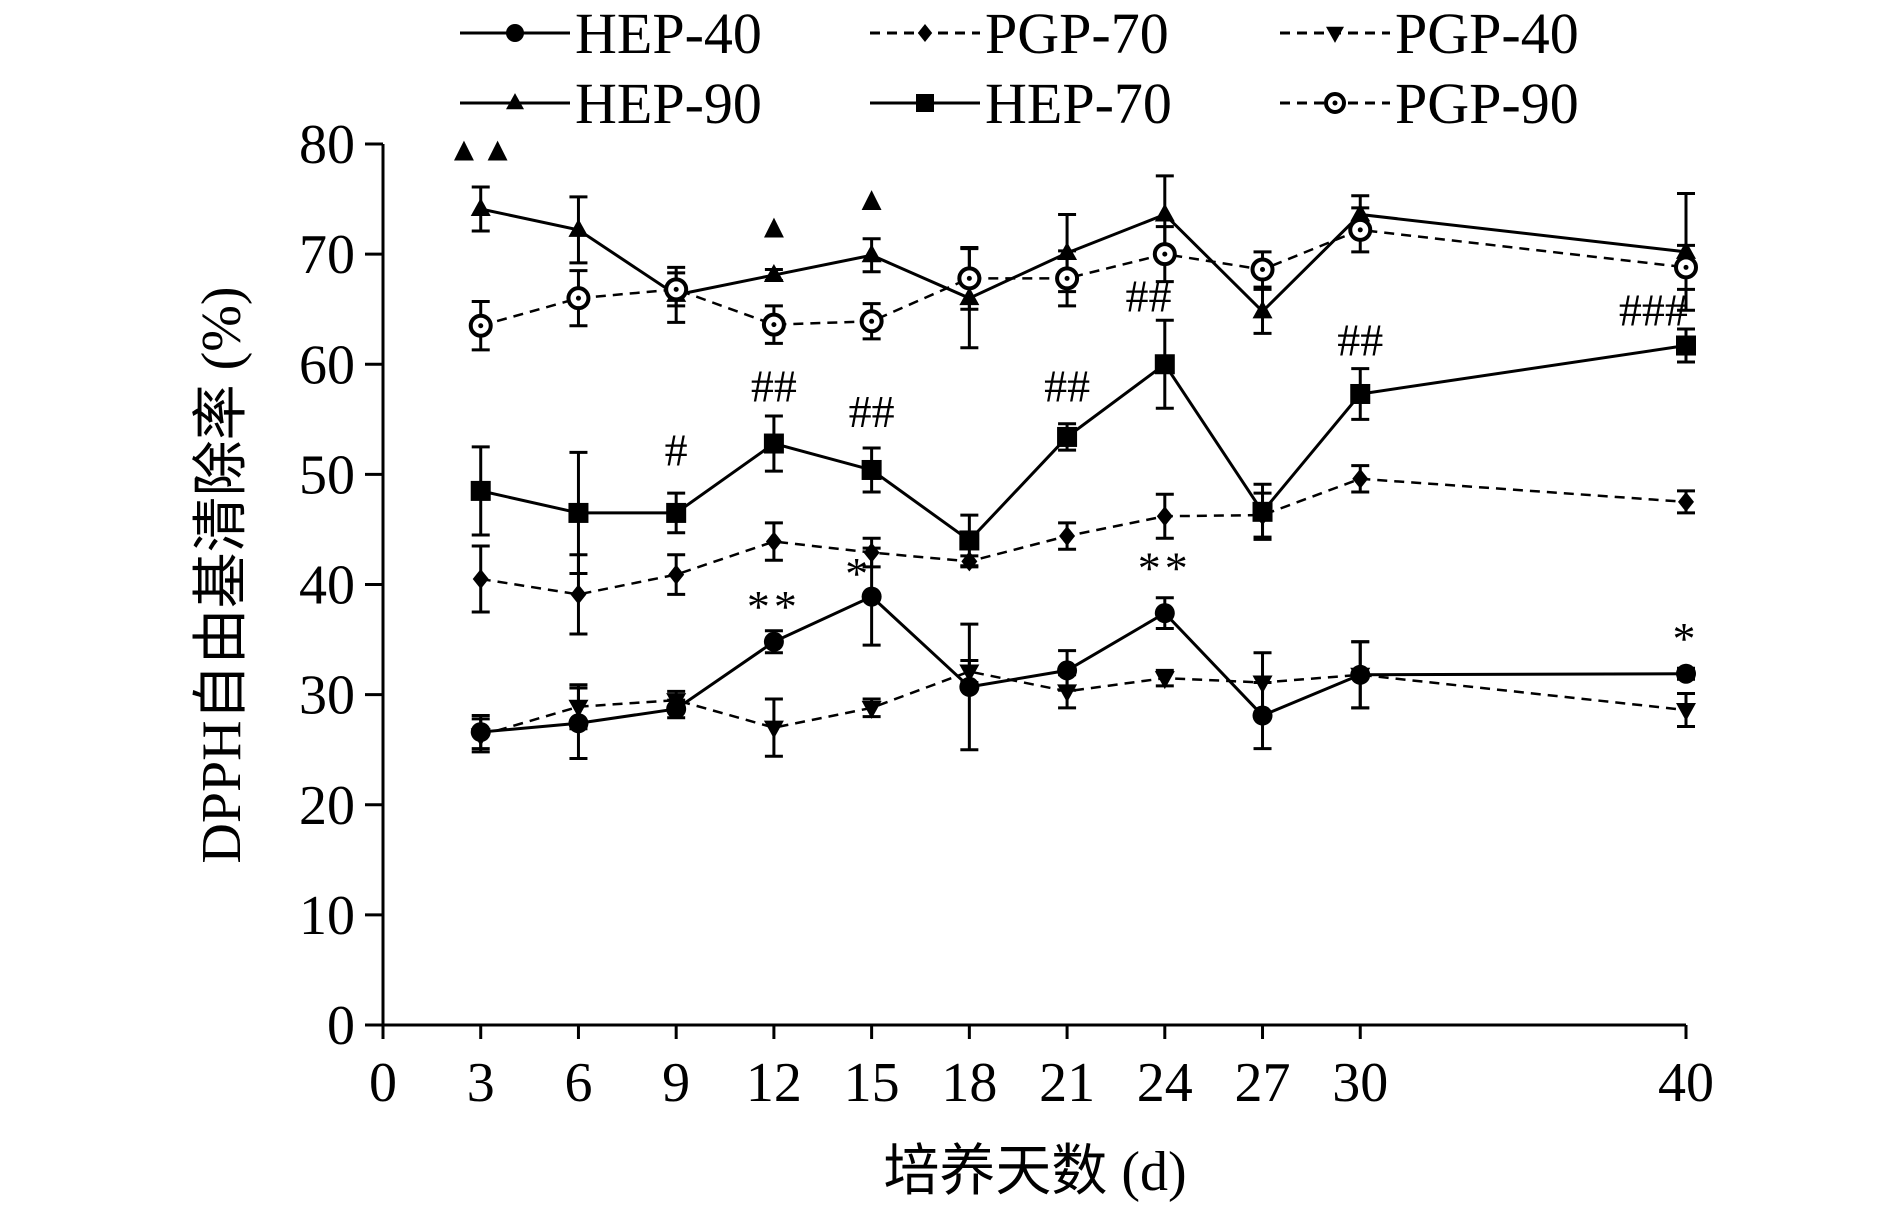 The image size is (1890, 1212). Describe the element at coordinates (1067, 1083) in the screenshot. I see `x-tick-label: 21` at that location.